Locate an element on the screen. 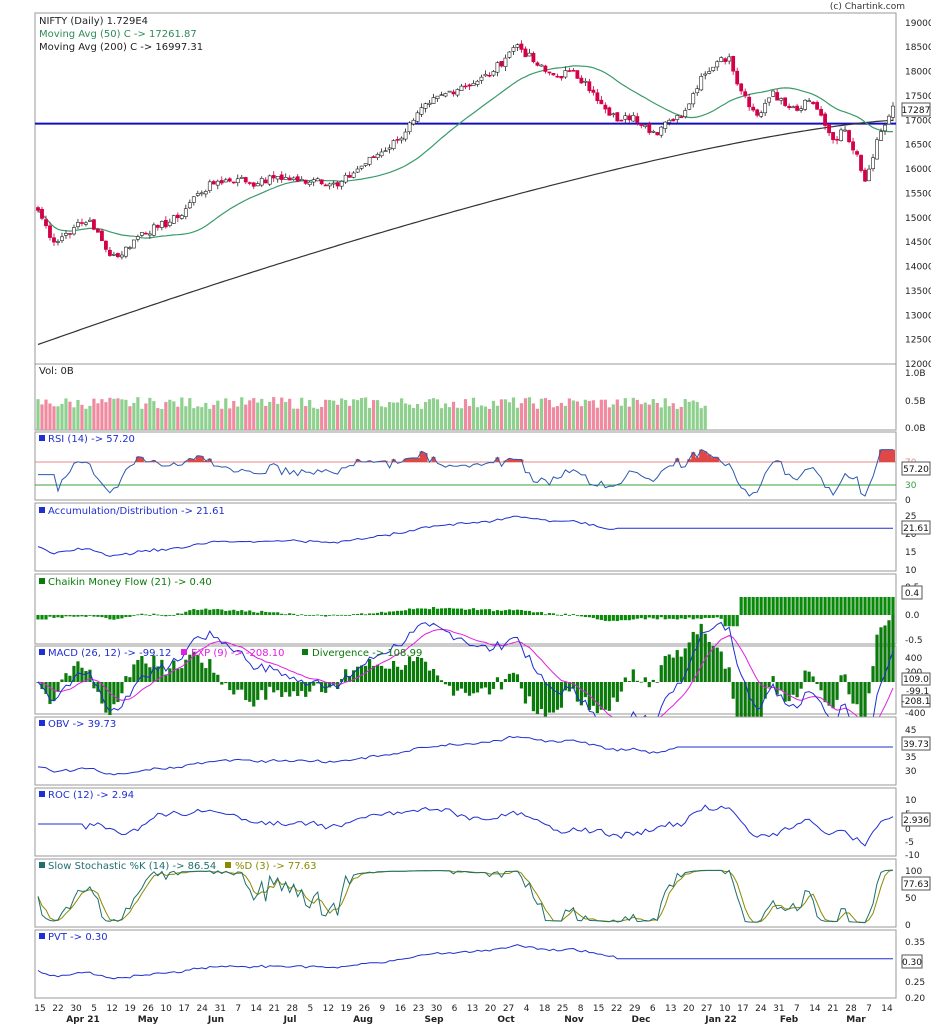 This screenshot has height=1024, width=931. obv-line is located at coordinates (465, 755).